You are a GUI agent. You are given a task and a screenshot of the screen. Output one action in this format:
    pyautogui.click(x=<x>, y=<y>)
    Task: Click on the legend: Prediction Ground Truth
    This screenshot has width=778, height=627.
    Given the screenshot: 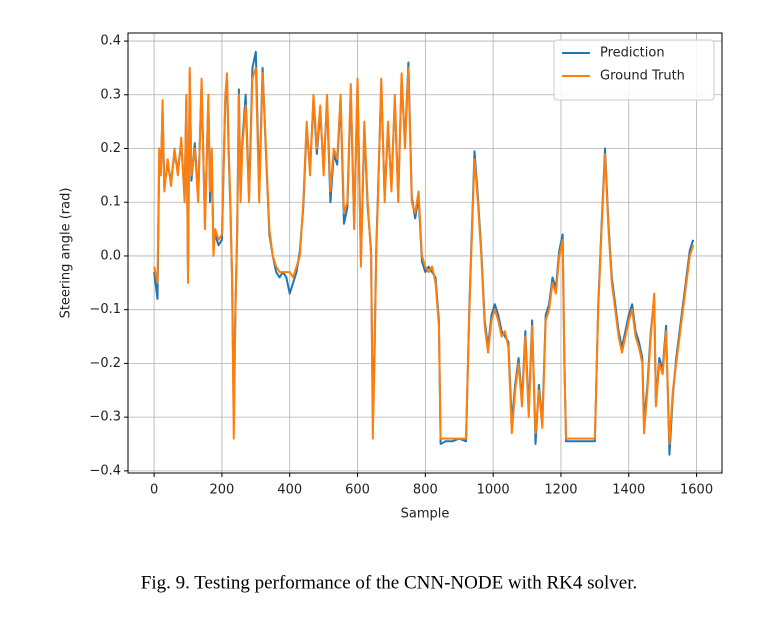 What is the action you would take?
    pyautogui.click(x=634, y=70)
    